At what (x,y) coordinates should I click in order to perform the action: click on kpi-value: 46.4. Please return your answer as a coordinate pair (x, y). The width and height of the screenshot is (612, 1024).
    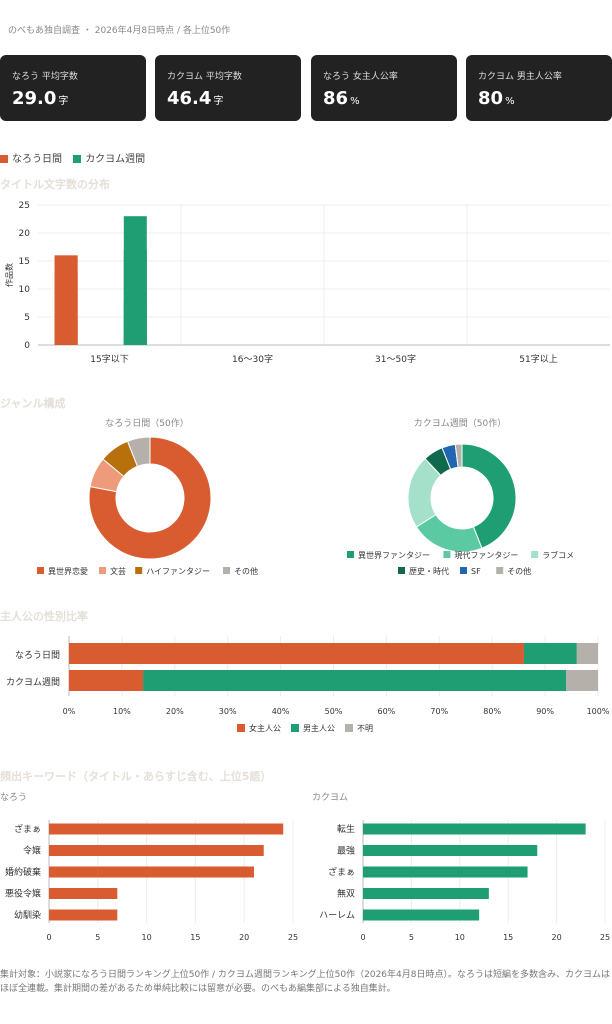
    Looking at the image, I should click on (189, 98).